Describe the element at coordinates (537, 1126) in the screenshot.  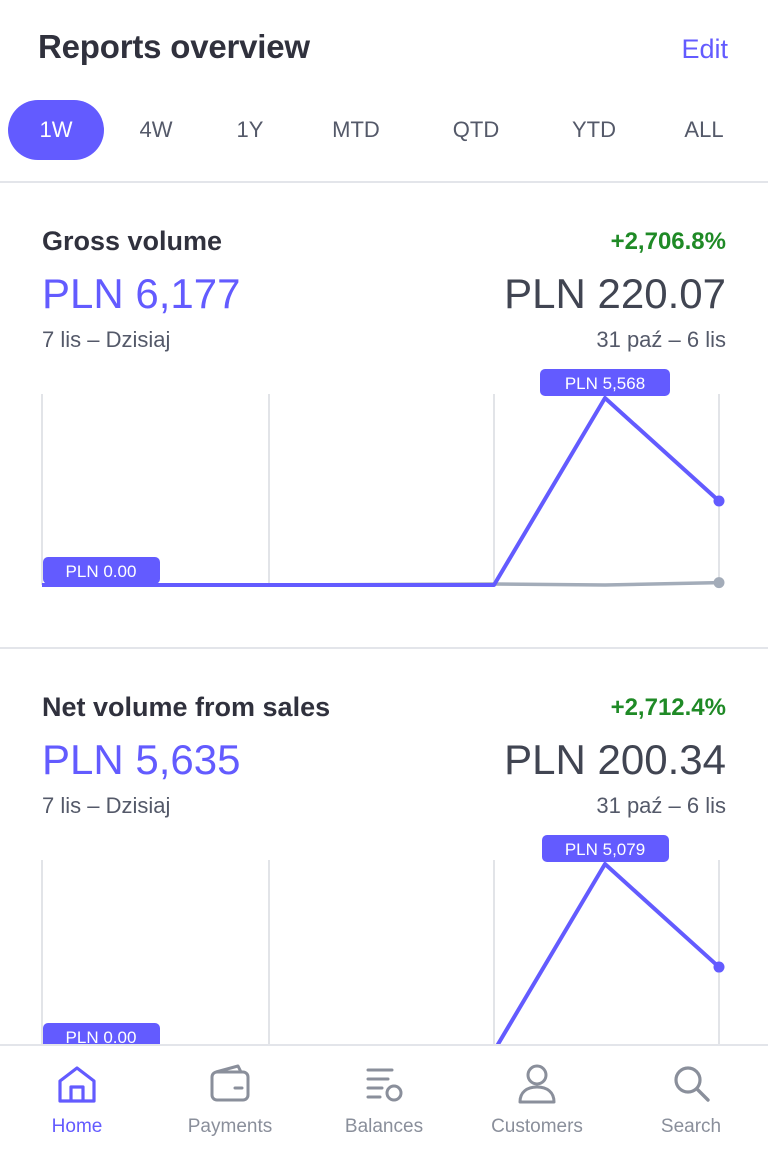
I see `nav-label: Customers` at that location.